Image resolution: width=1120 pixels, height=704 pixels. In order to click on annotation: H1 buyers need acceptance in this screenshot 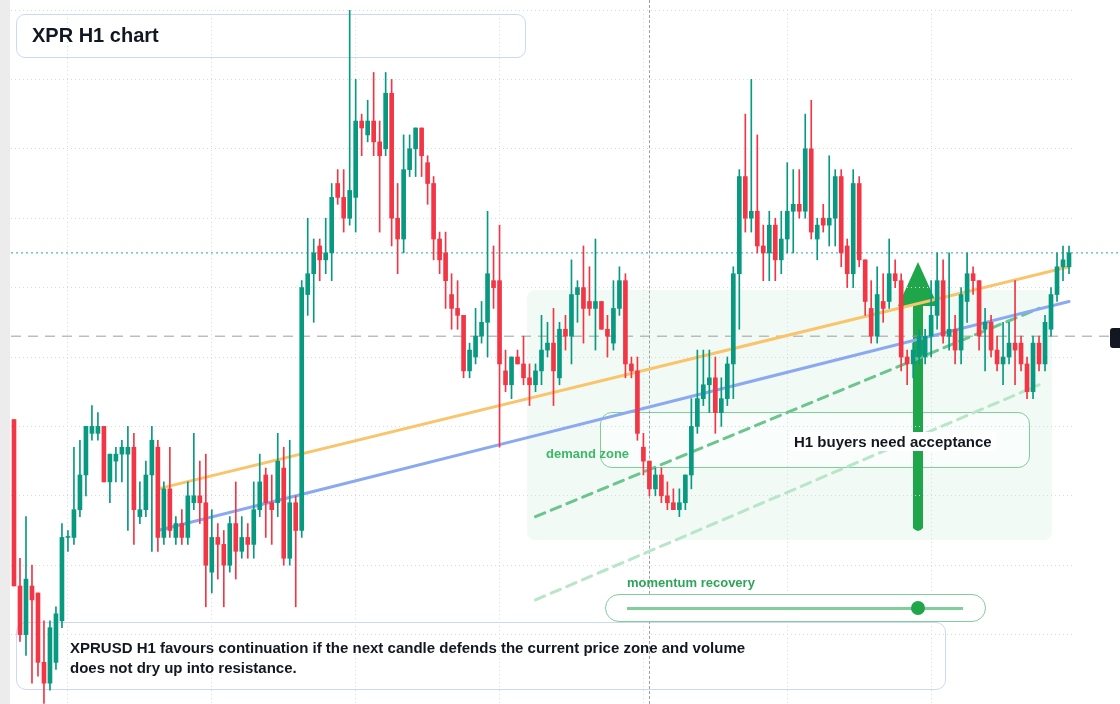, I will do `click(893, 441)`.